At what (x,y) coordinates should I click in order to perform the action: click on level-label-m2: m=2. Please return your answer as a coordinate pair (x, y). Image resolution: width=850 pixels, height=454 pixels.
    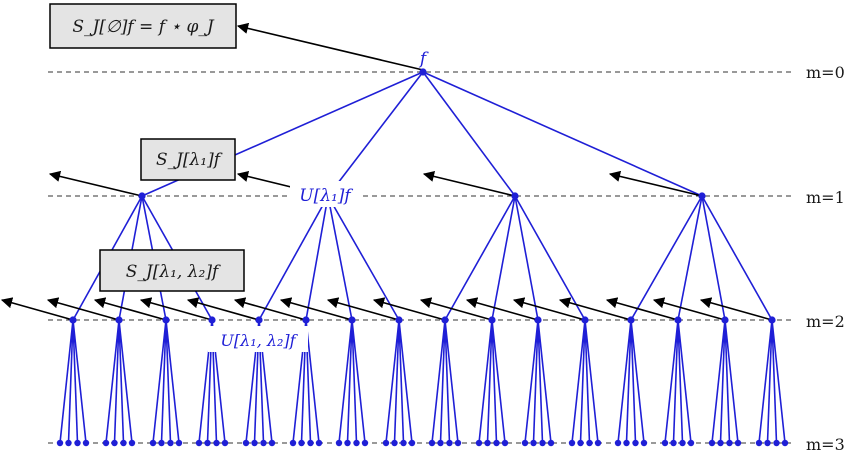
    Looking at the image, I should click on (825, 321).